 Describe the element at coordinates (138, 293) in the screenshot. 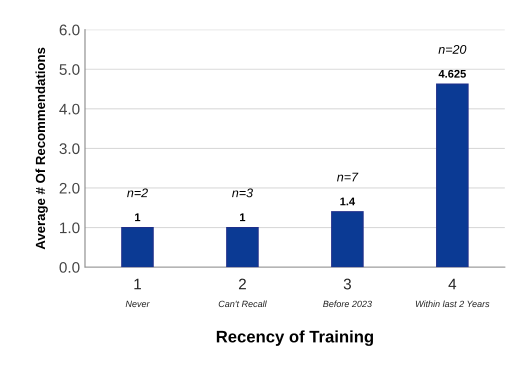

I see `x-tick-label: 1 Never` at that location.